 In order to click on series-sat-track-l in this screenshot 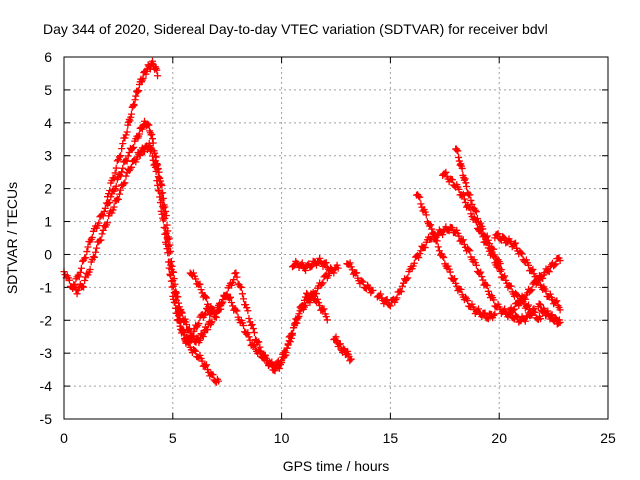, I will do `click(456, 257)`.